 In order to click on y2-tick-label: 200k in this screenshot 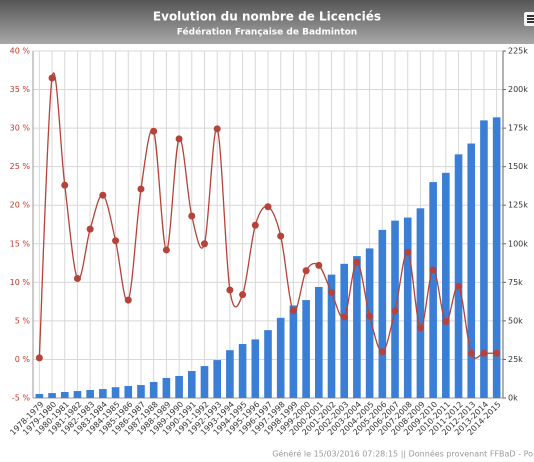, I will do `click(518, 89)`.